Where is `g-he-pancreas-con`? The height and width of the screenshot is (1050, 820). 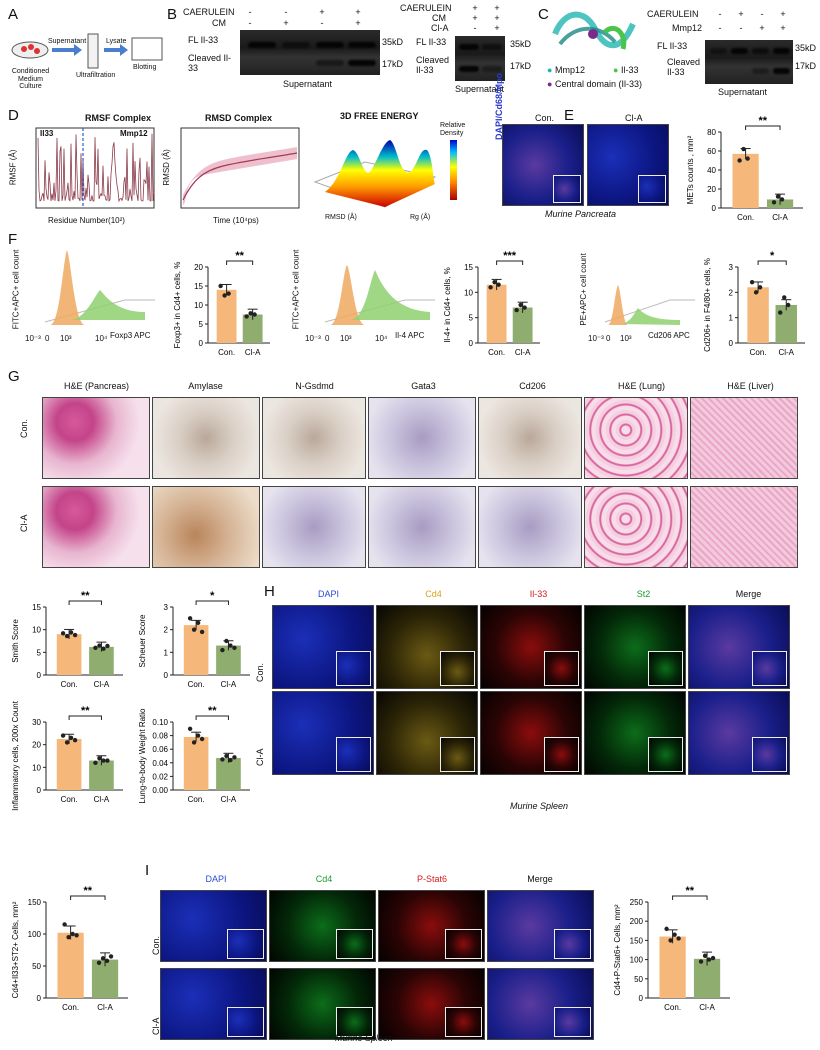
g-he-pancreas-con is located at coordinates (96, 438).